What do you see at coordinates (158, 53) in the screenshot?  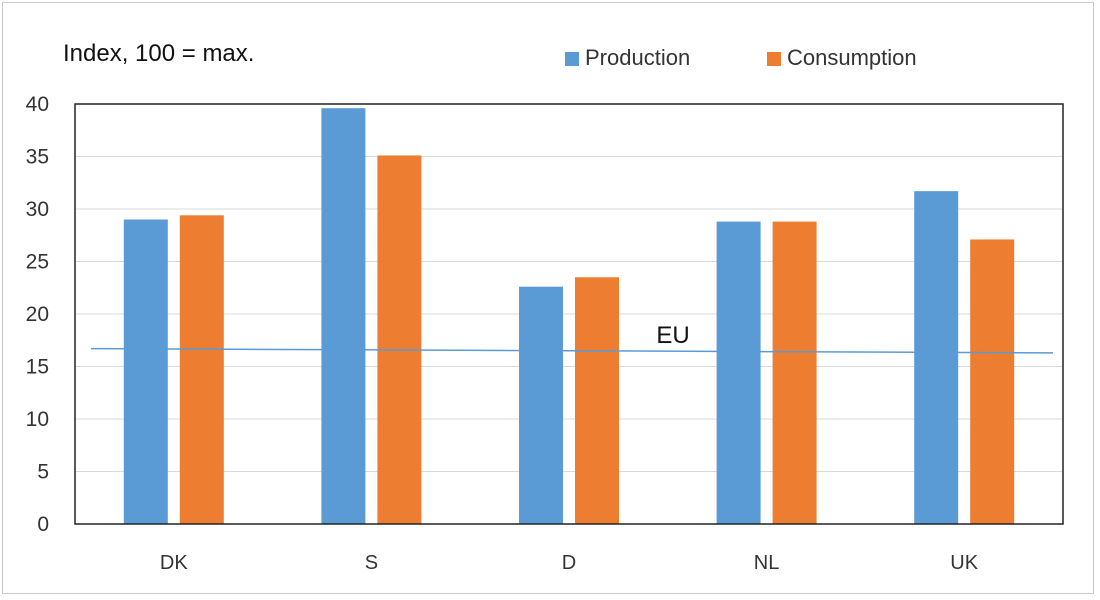 I see `chart-title: Index, 100 = max.` at bounding box center [158, 53].